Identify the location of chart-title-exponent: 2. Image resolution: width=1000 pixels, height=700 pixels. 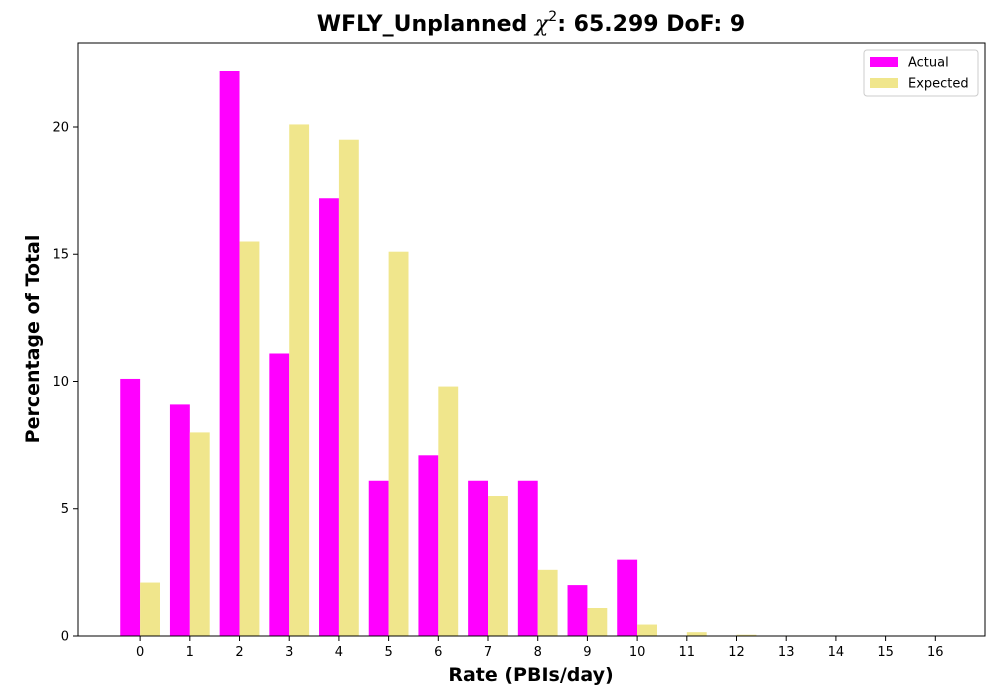
(552, 17).